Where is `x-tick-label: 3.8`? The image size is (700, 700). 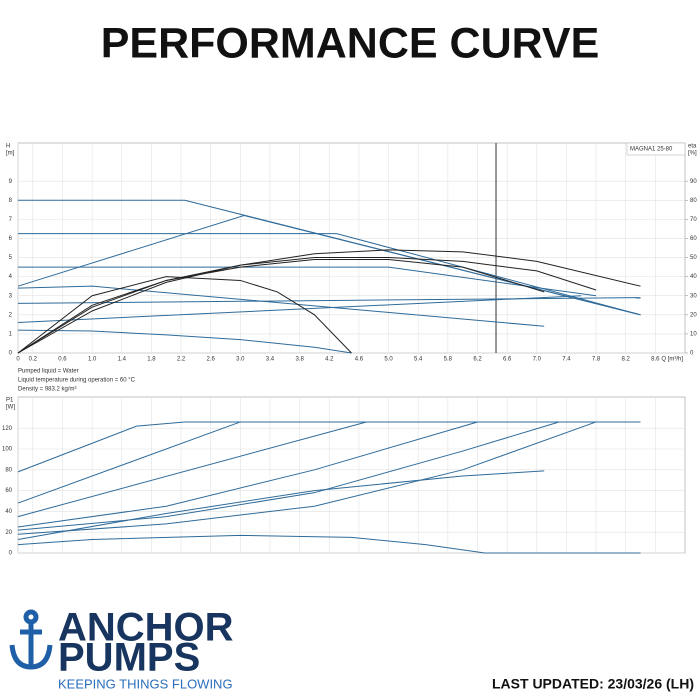 x-tick-label: 3.8 is located at coordinates (299, 360).